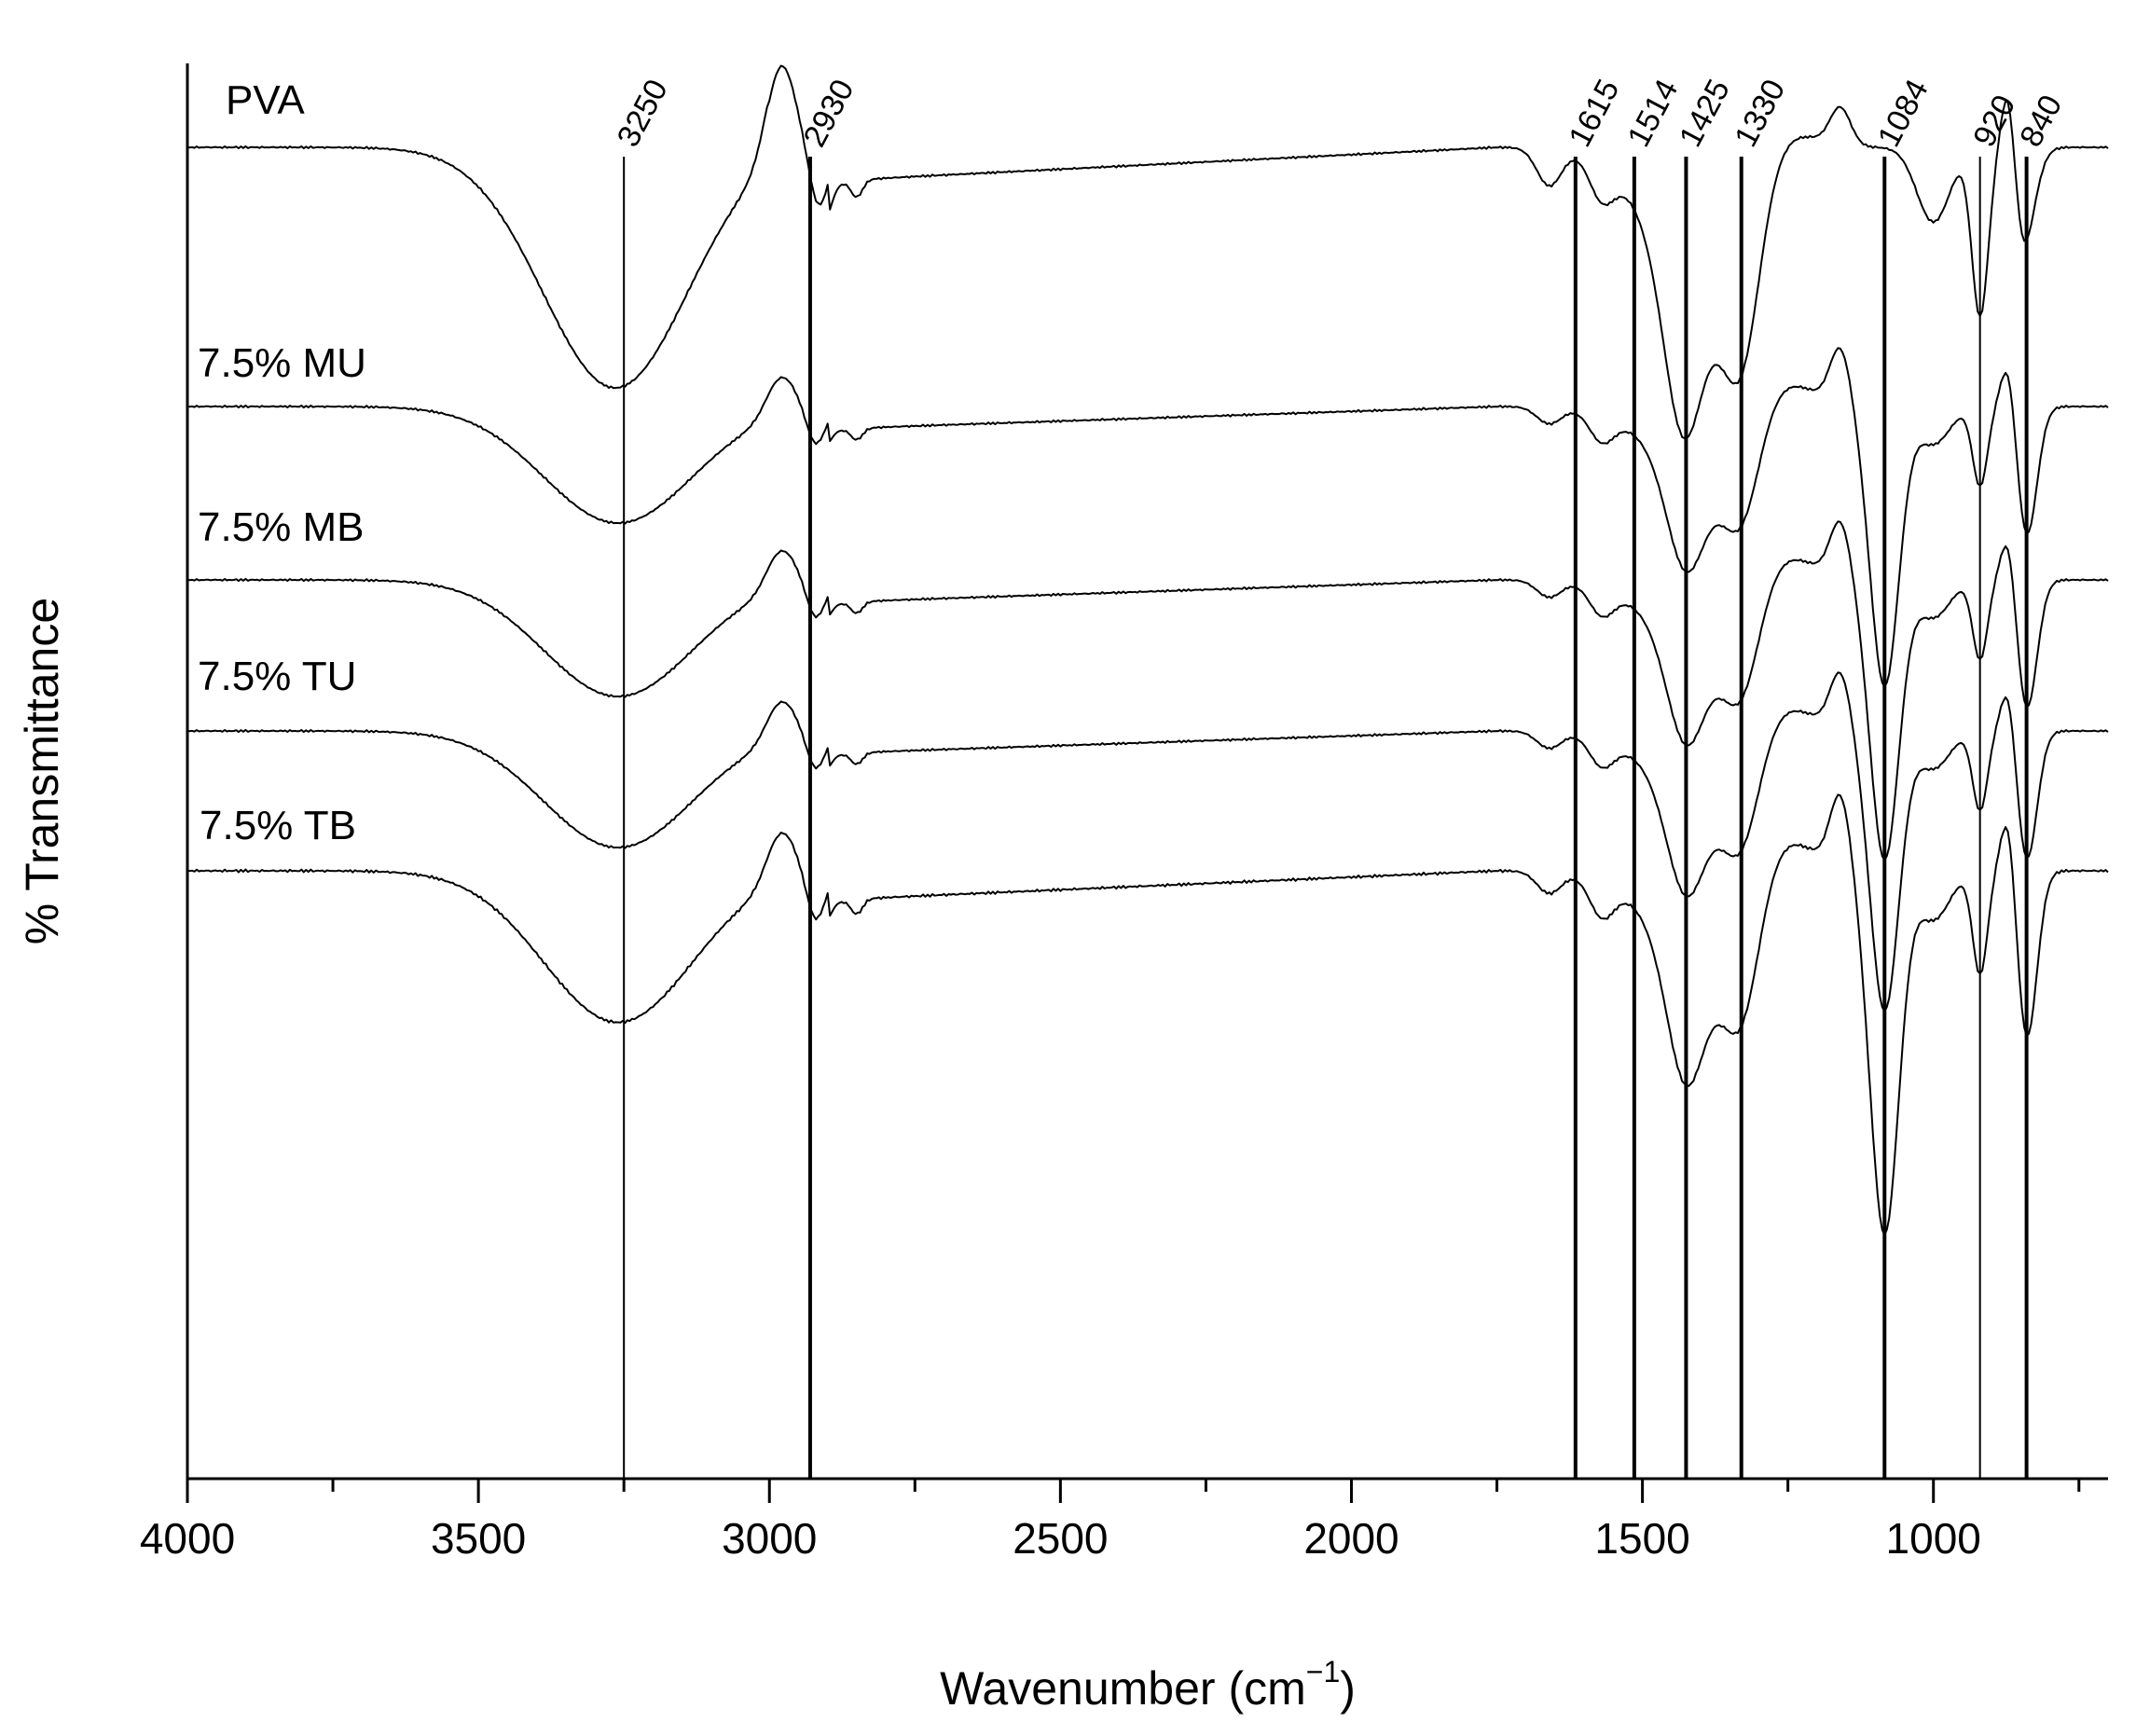 This screenshot has width=2136, height=1736. Describe the element at coordinates (282, 527) in the screenshot. I see `series-label-2: 7.5% MB` at that location.